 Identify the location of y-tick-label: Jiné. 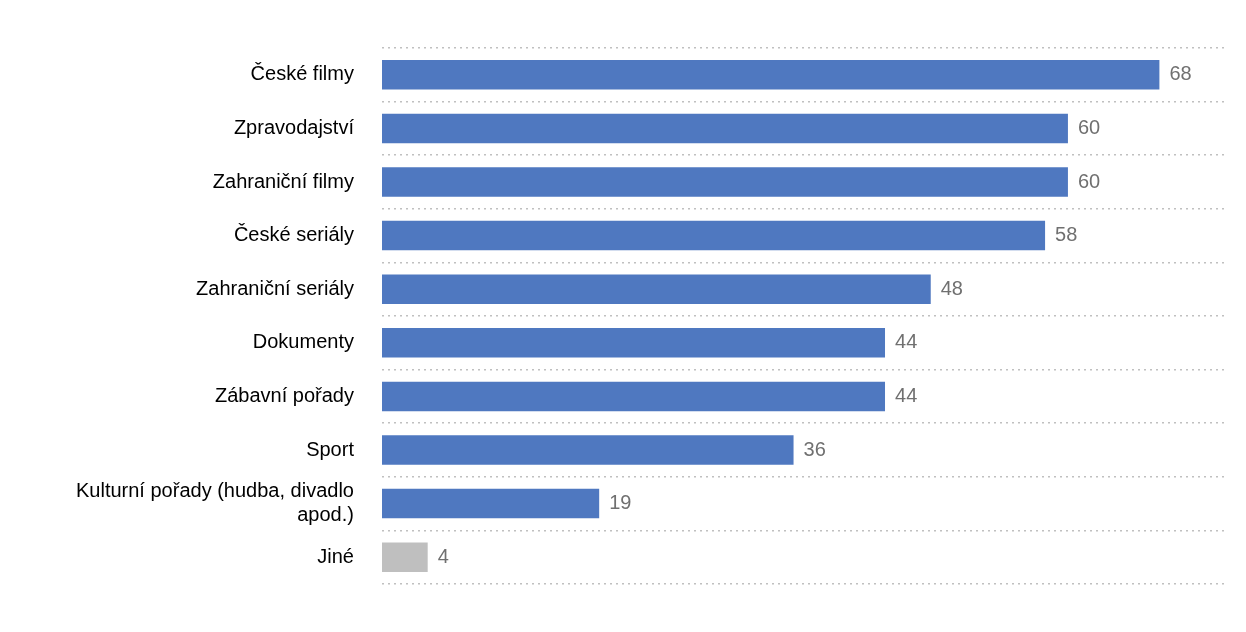
(335, 555).